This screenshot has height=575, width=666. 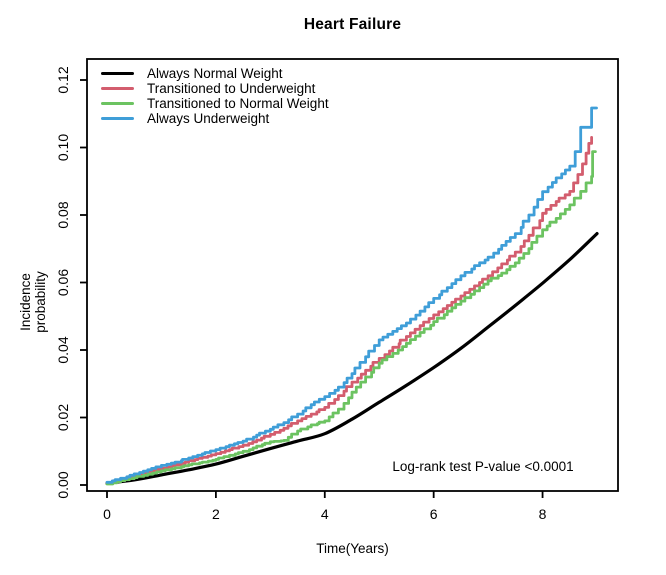 I want to click on legend-line-swatch-green, so click(x=117, y=103).